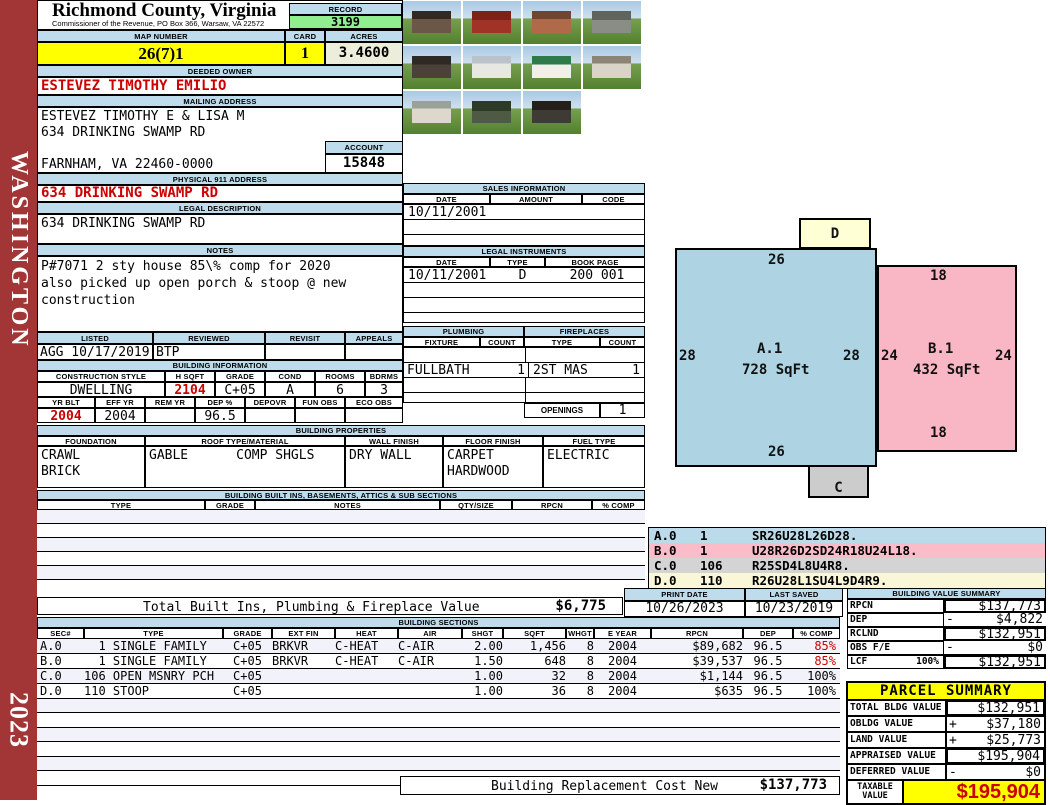 This screenshot has height=805, width=1050. What do you see at coordinates (340, 390) in the screenshot?
I see `rooms-value: 6` at bounding box center [340, 390].